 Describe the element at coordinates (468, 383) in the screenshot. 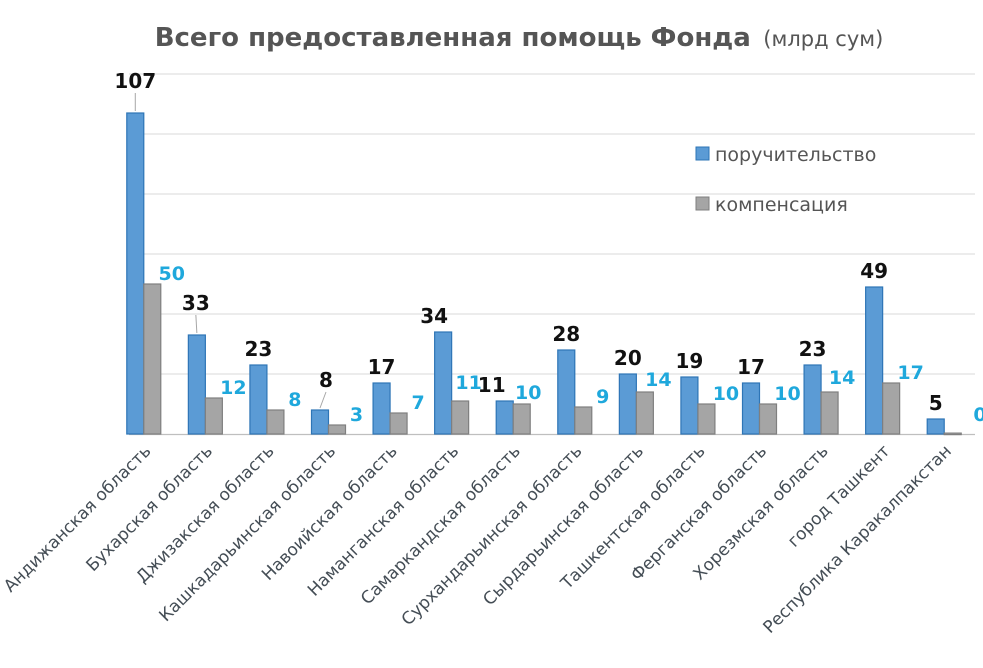

I see `data-label-kompensatsiya: 11` at that location.